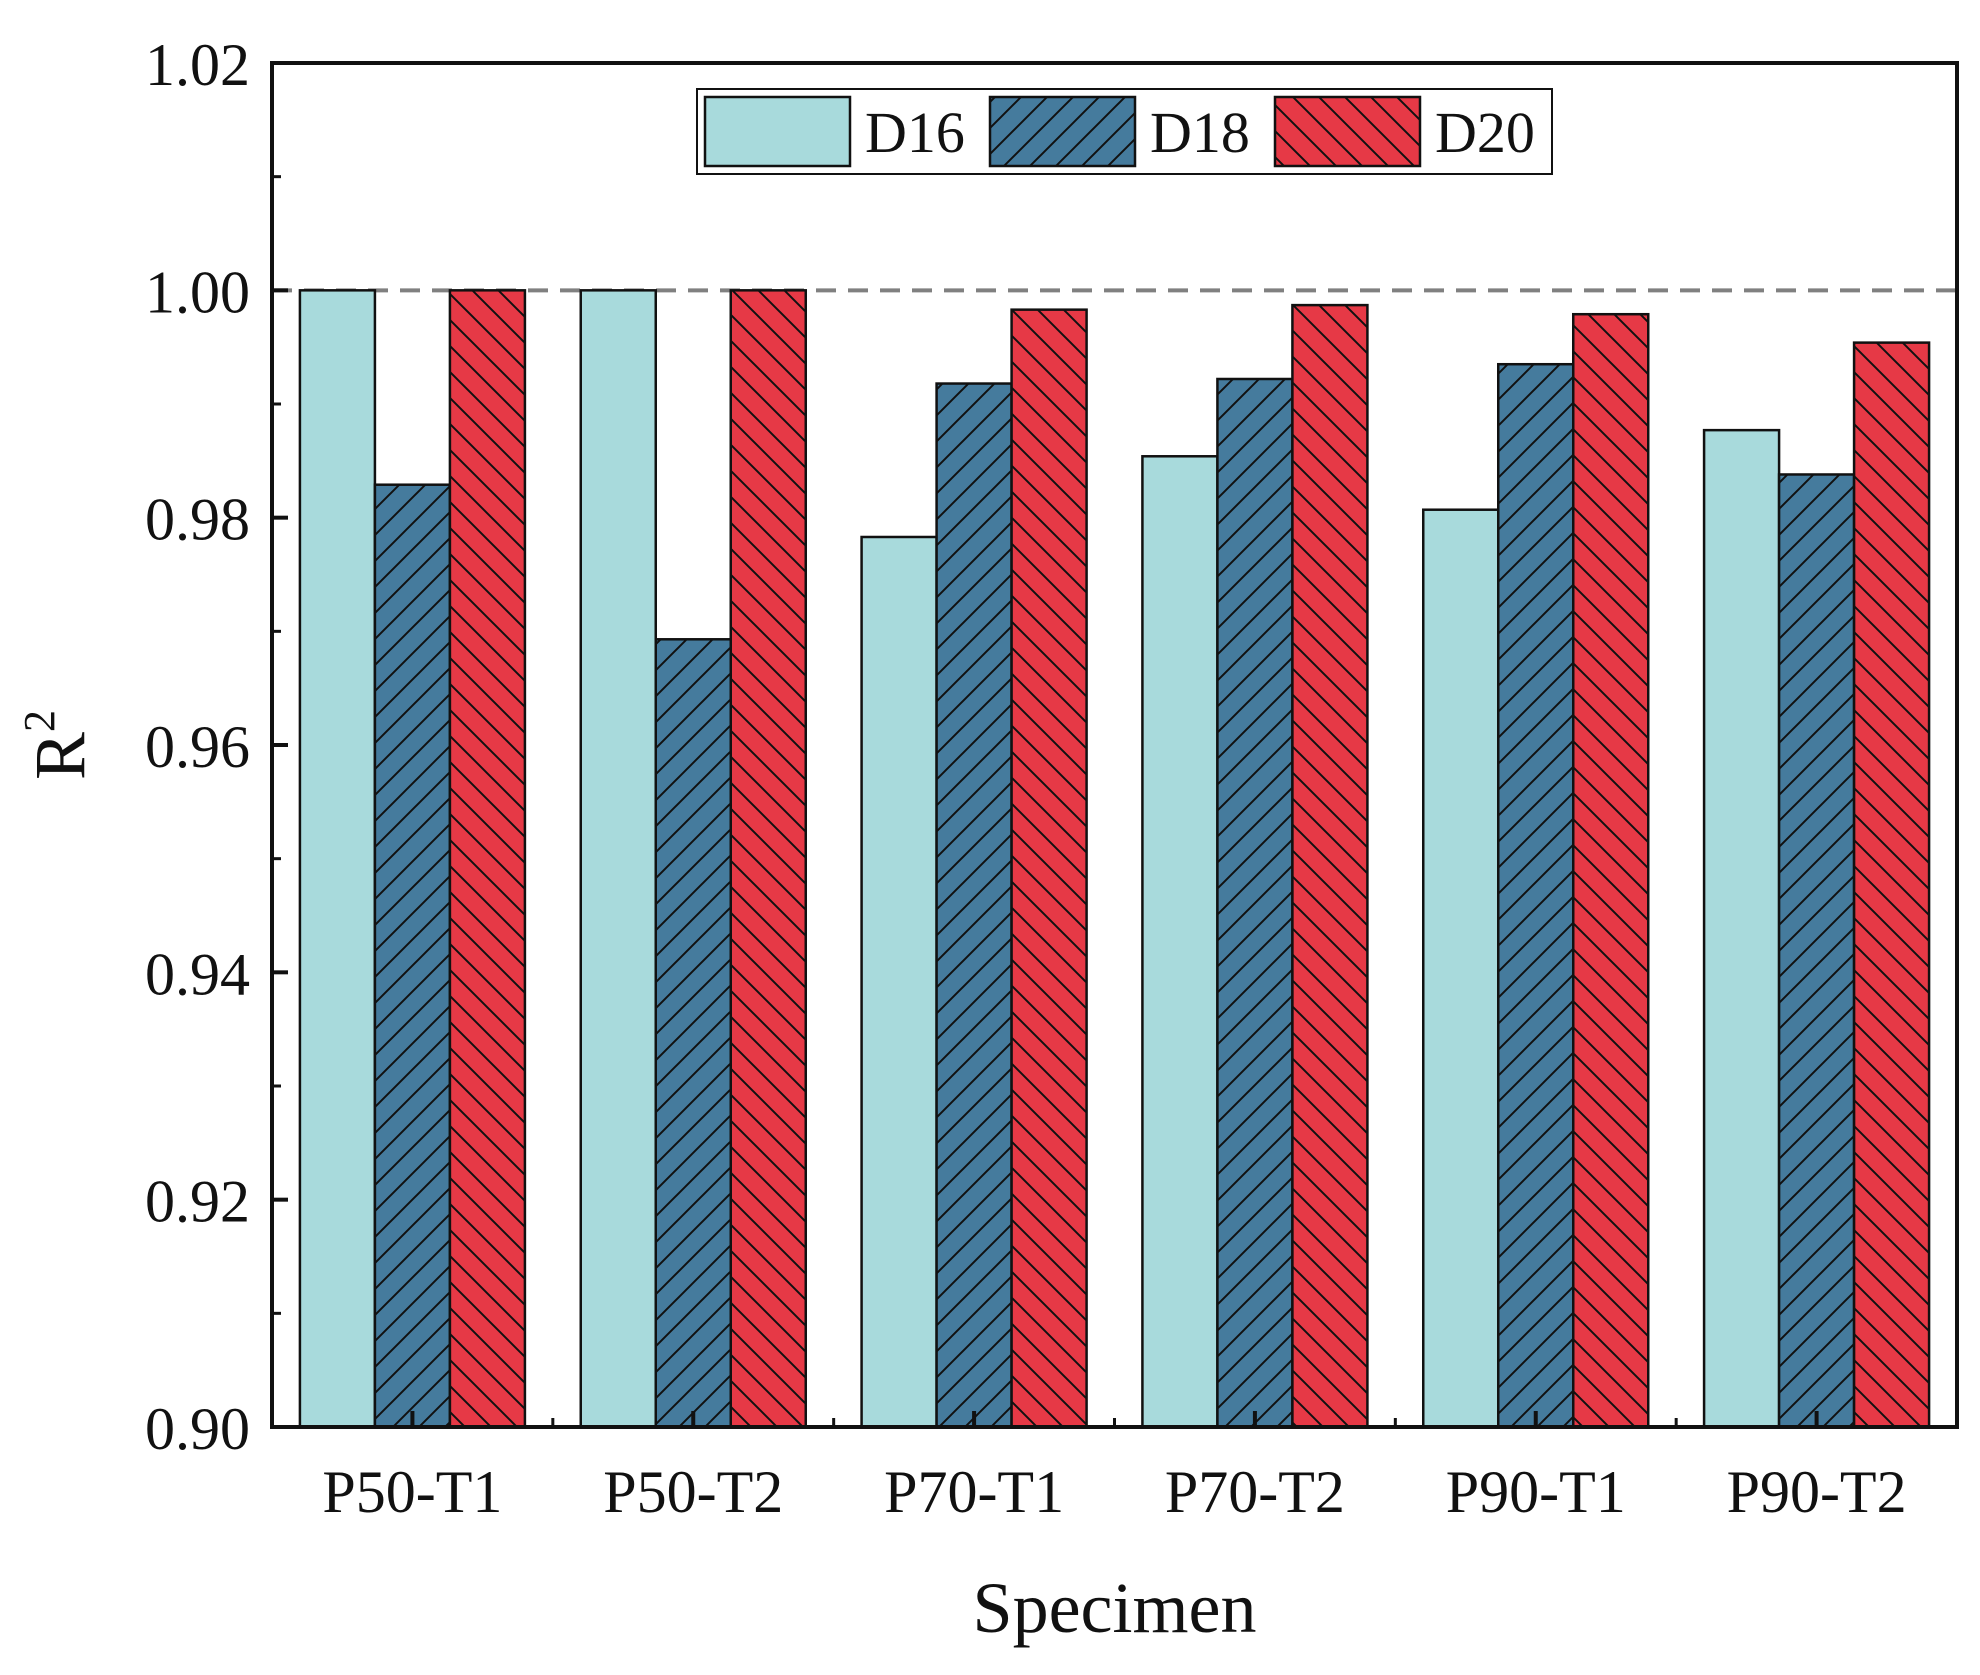 The width and height of the screenshot is (1980, 1675). What do you see at coordinates (337, 859) in the screenshot?
I see `bar-d16-p50-t1` at bounding box center [337, 859].